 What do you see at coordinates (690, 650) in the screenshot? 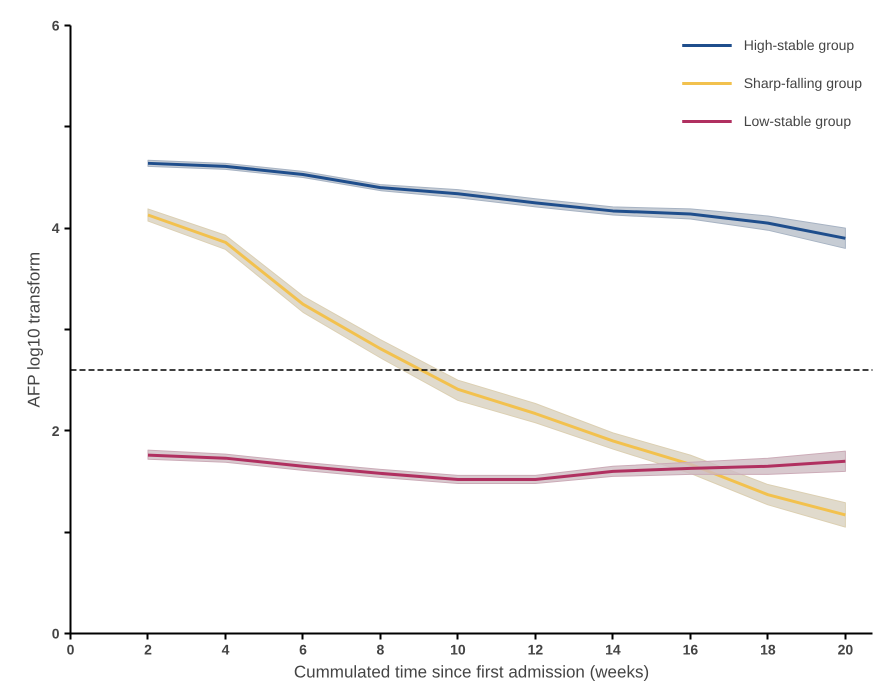
I see `x-tick-label: 16` at bounding box center [690, 650].